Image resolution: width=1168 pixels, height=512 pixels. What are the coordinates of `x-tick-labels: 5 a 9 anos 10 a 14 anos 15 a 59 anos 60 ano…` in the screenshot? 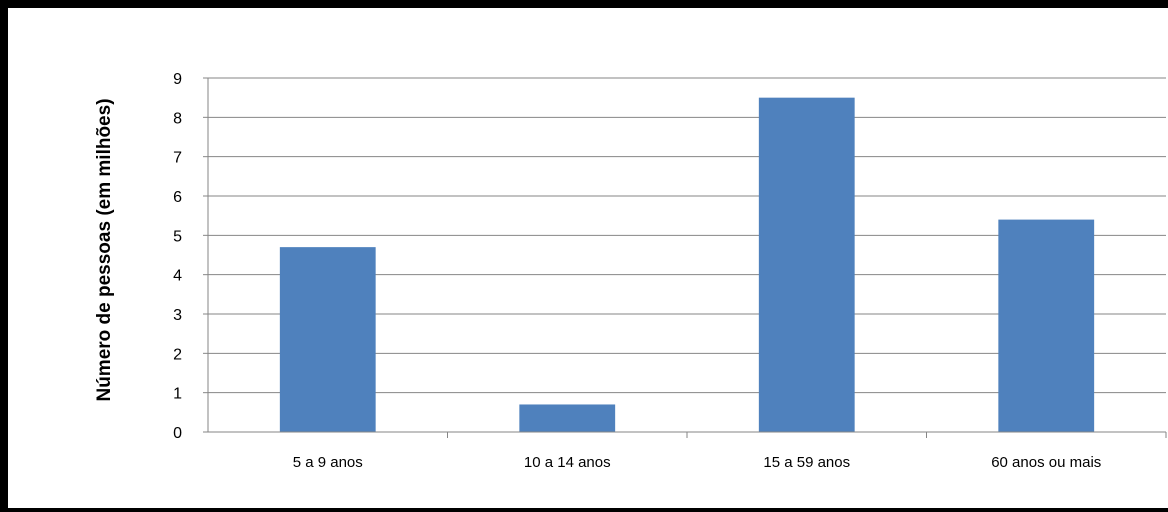 It's located at (697, 462).